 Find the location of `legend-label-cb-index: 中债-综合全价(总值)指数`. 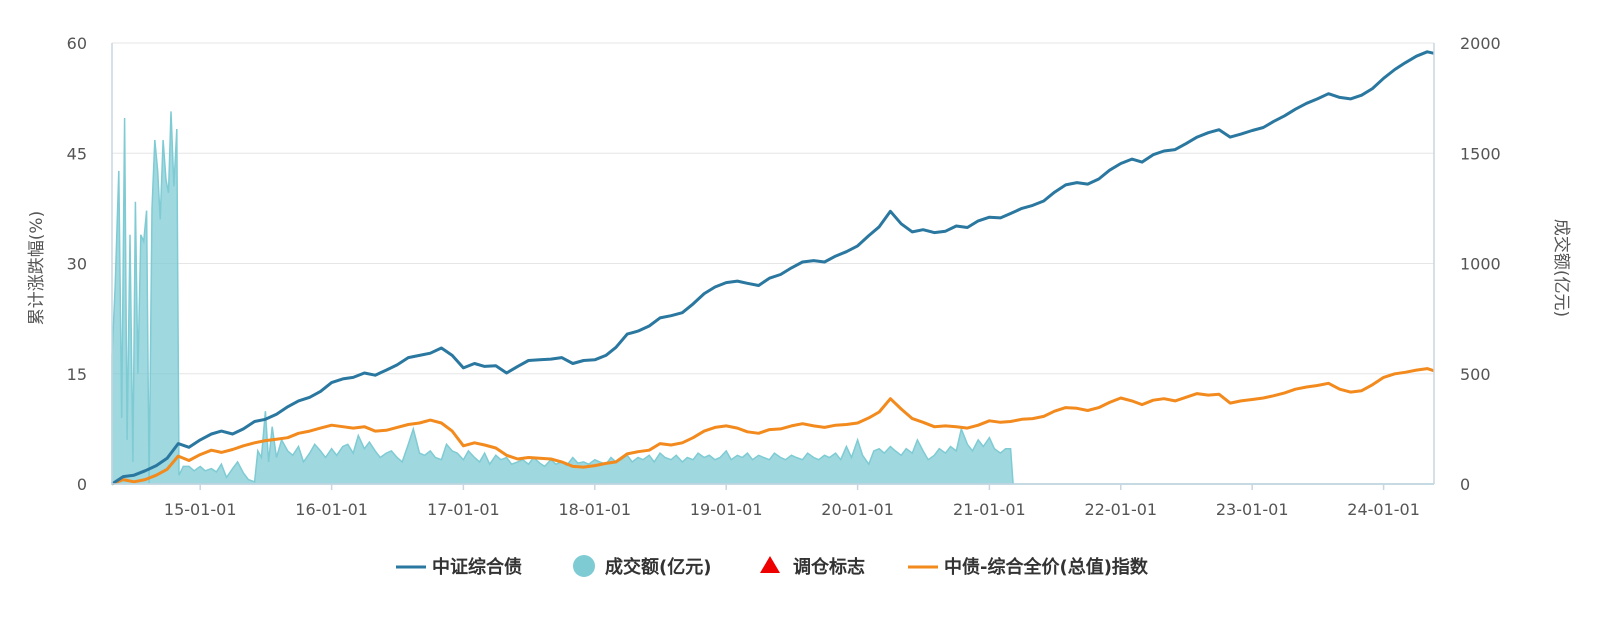

legend-label-cb-index: 中债-综合全价(总值)指数 is located at coordinates (1046, 567).